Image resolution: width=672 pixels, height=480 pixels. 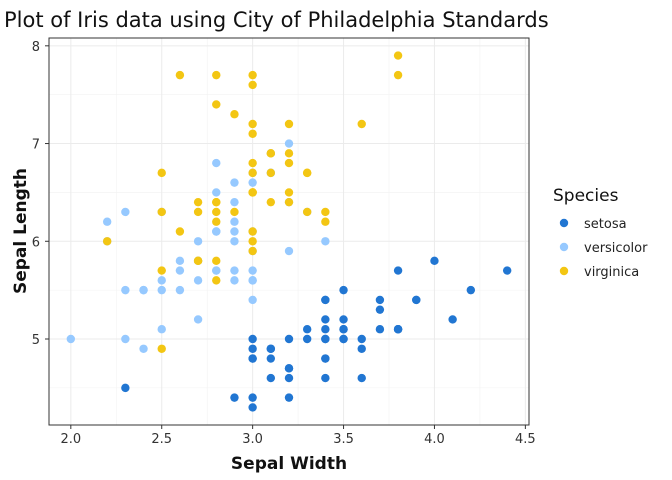 I want to click on legend-key-versicolor, so click(x=564, y=247).